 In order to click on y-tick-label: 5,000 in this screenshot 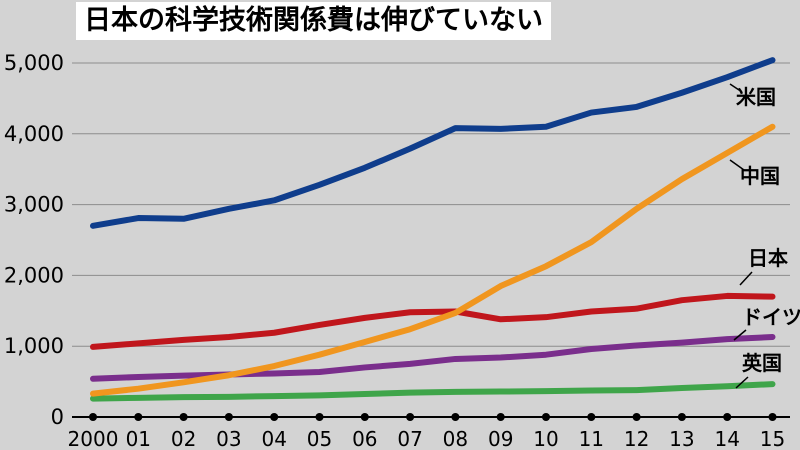, I will do `click(34, 63)`.